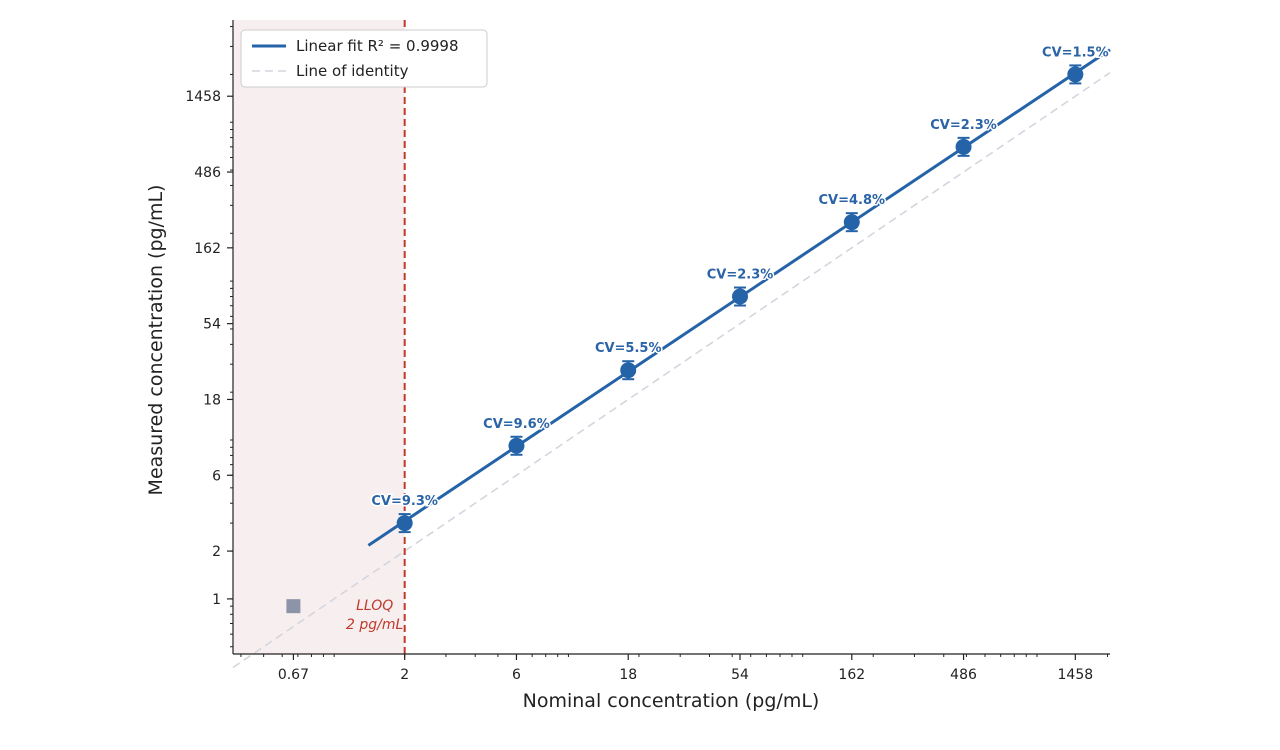  I want to click on x-tick-label: 18, so click(628, 675).